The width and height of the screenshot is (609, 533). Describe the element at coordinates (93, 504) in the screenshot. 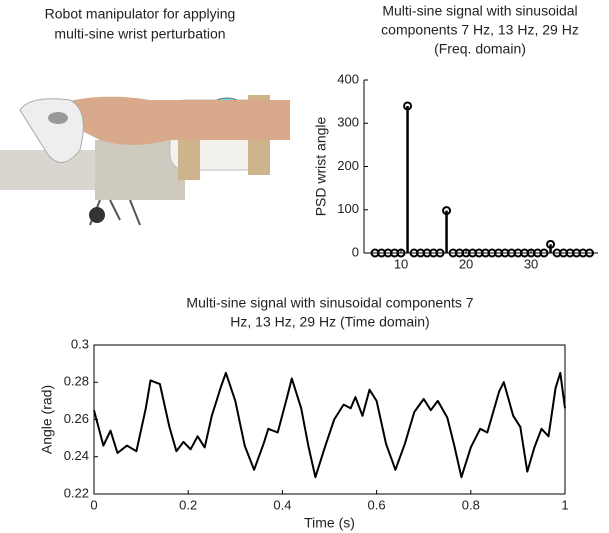

I see `x-tick-label: 0` at that location.